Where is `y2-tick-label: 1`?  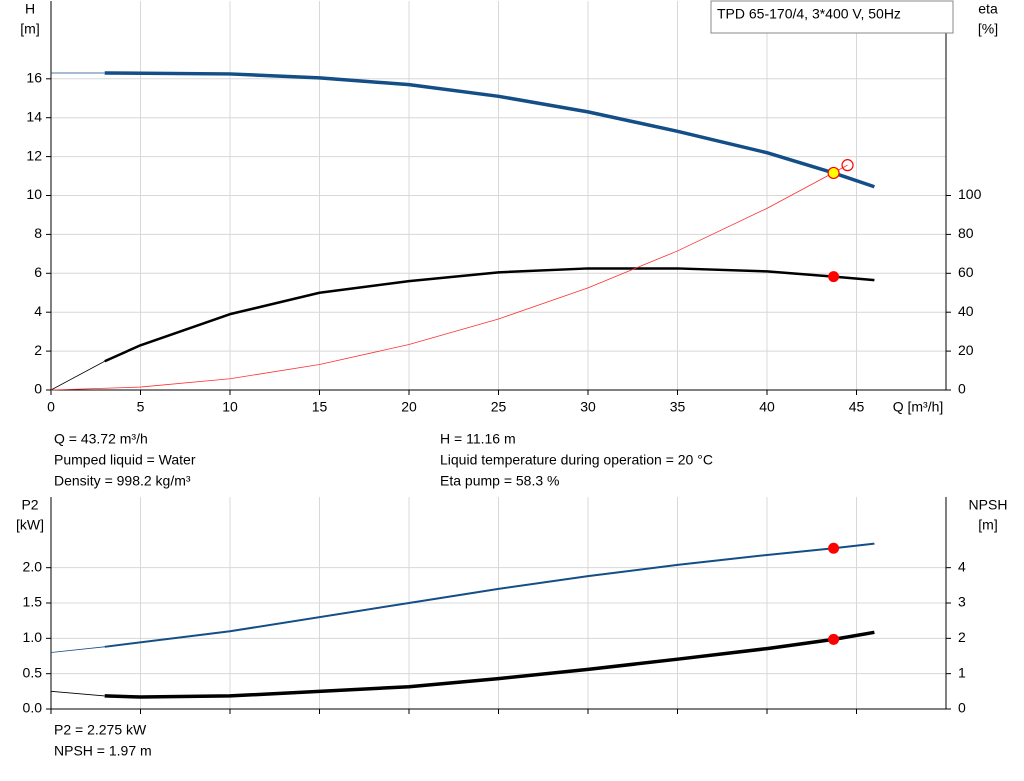 y2-tick-label: 1 is located at coordinates (962, 672).